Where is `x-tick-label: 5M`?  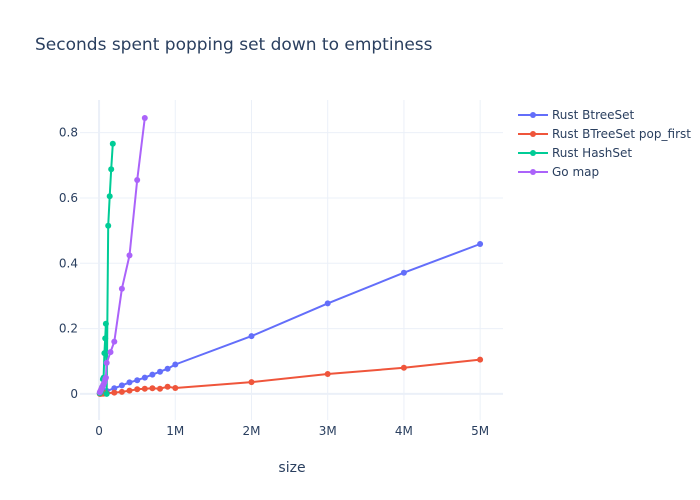
x-tick-label: 5M is located at coordinates (480, 431).